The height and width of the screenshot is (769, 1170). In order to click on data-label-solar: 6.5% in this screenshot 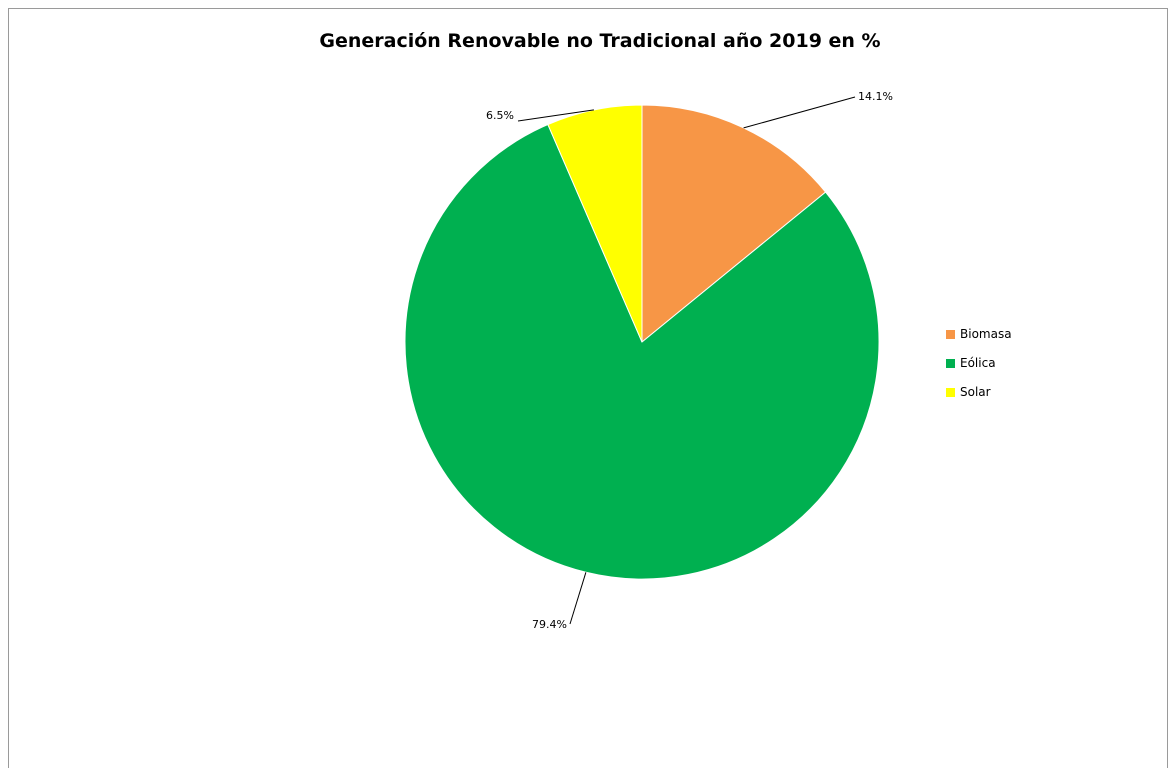, I will do `click(500, 115)`.